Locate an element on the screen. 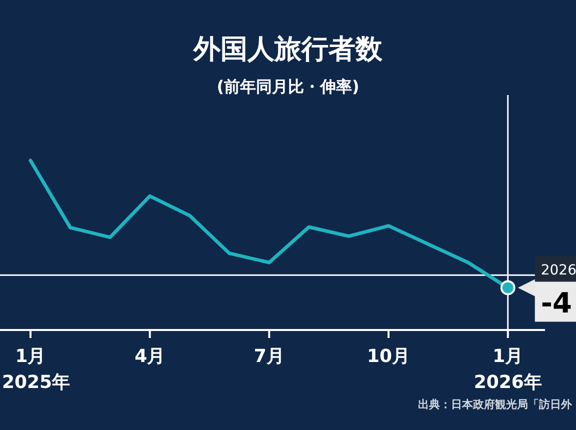 This screenshot has height=430, width=576. x-tick-label: 7月 is located at coordinates (269, 356).